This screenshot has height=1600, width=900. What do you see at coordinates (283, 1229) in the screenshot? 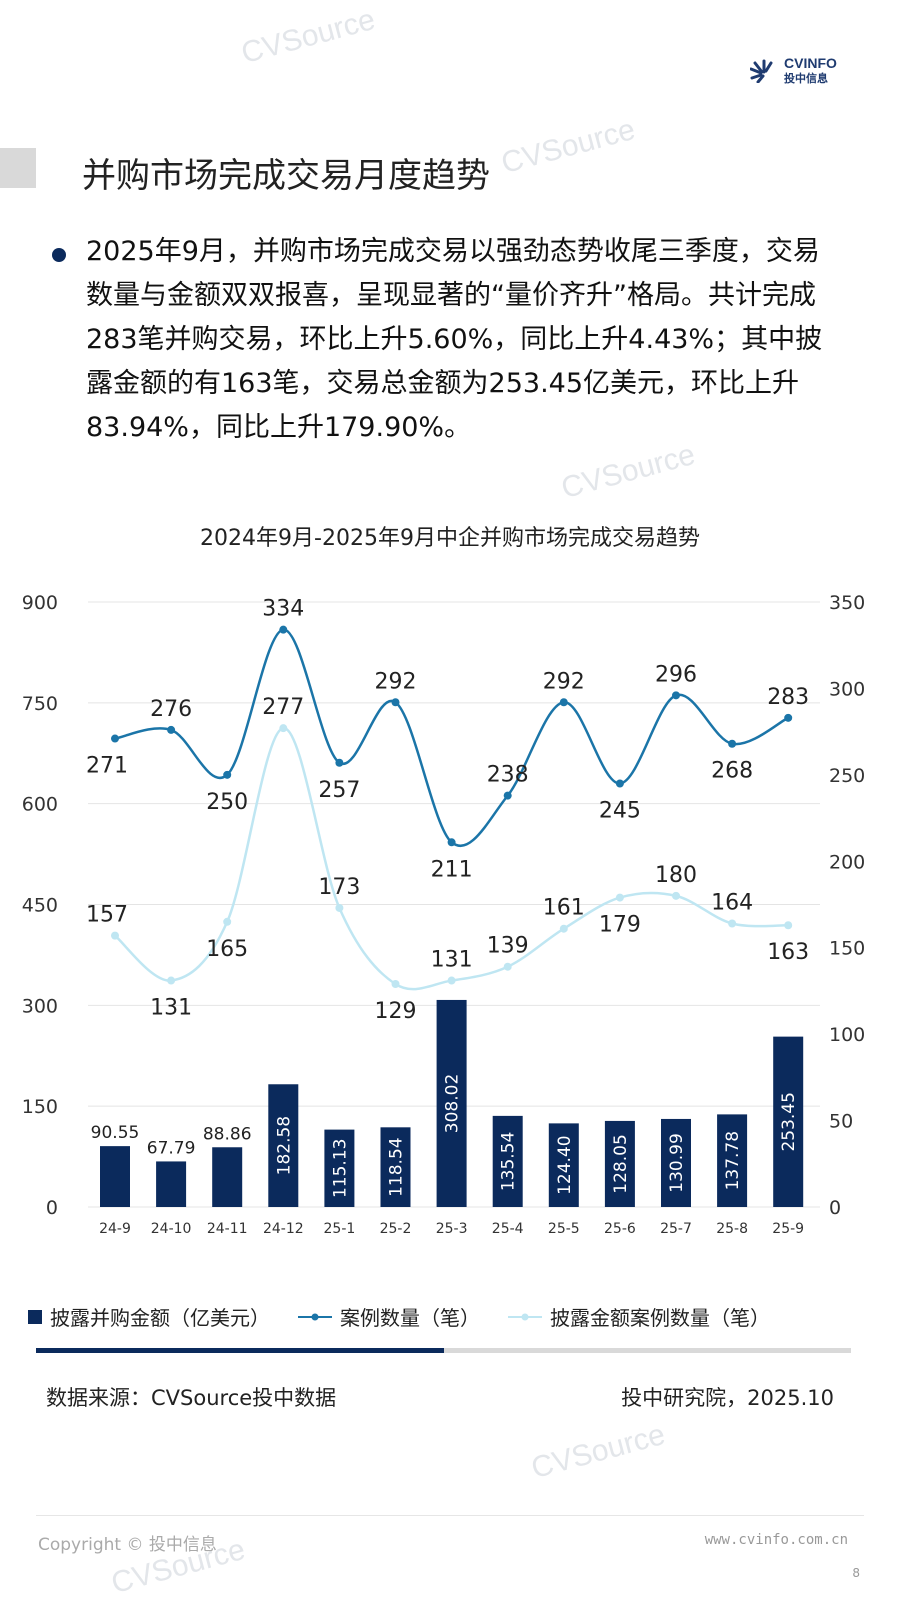
I see `x-axis-tick: 24-12` at bounding box center [283, 1229].